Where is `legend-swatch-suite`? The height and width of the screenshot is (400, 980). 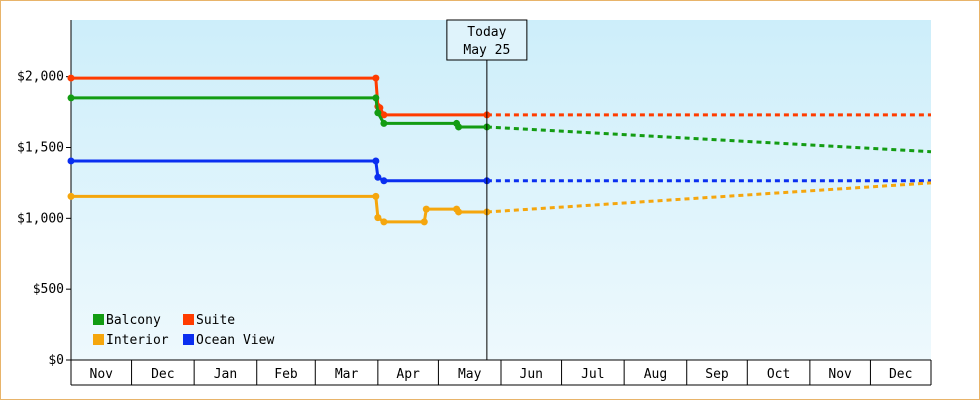 legend-swatch-suite is located at coordinates (188, 319).